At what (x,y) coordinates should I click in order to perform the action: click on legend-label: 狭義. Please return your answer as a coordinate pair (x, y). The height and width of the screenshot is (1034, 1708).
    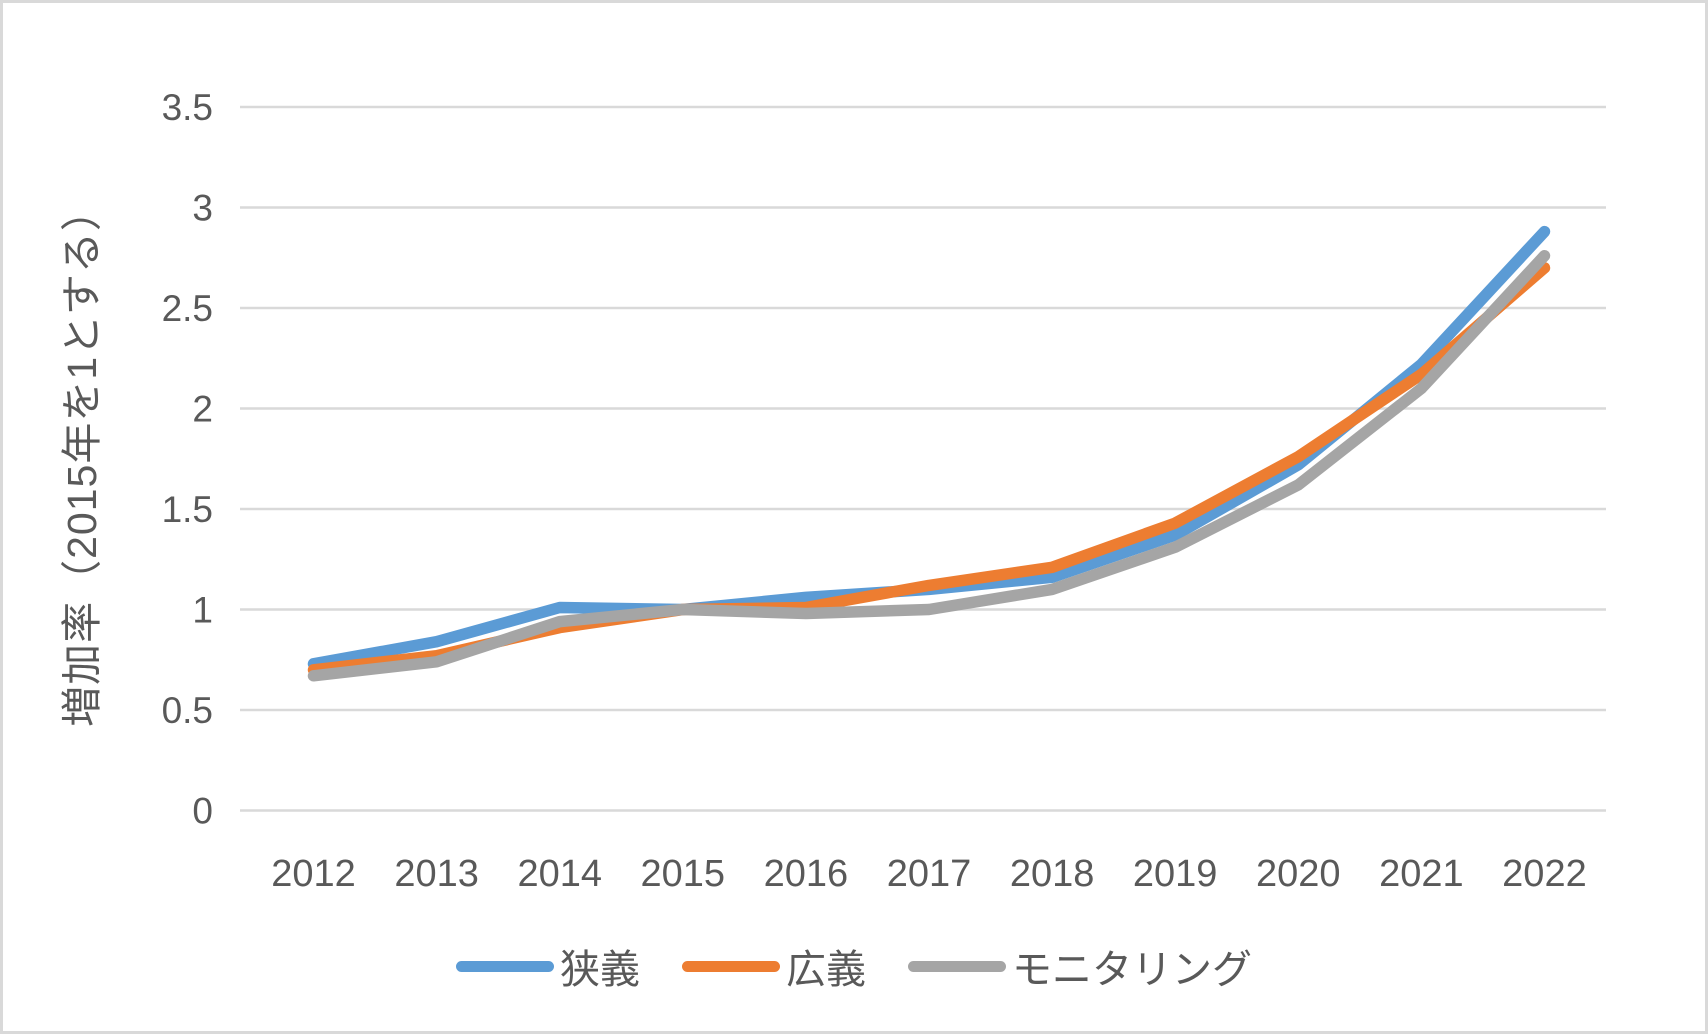
    Looking at the image, I should click on (600, 970).